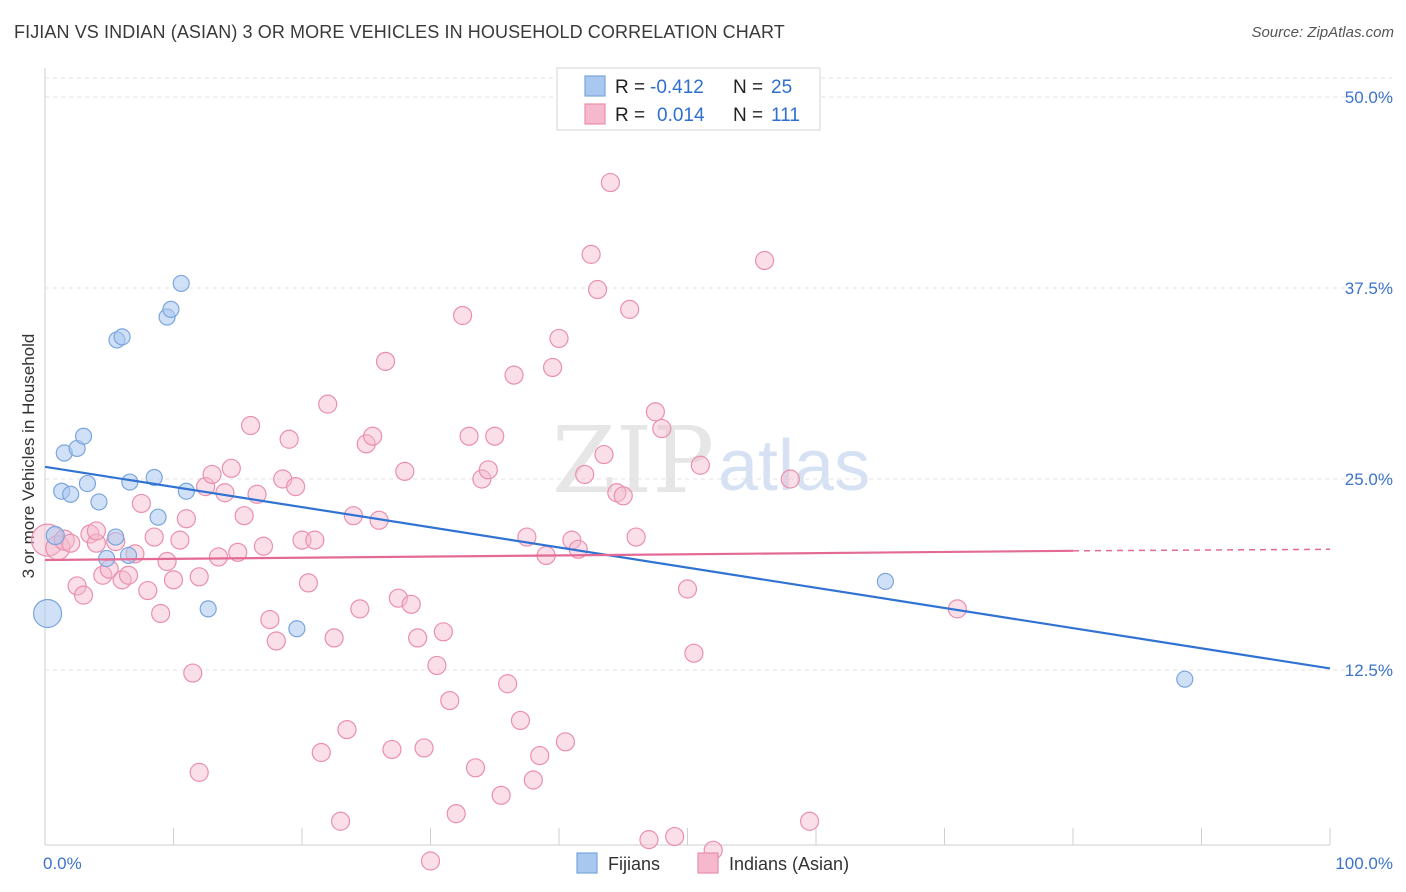 The width and height of the screenshot is (1406, 892). I want to click on bottom-legend-swatch-fijians, so click(587, 863).